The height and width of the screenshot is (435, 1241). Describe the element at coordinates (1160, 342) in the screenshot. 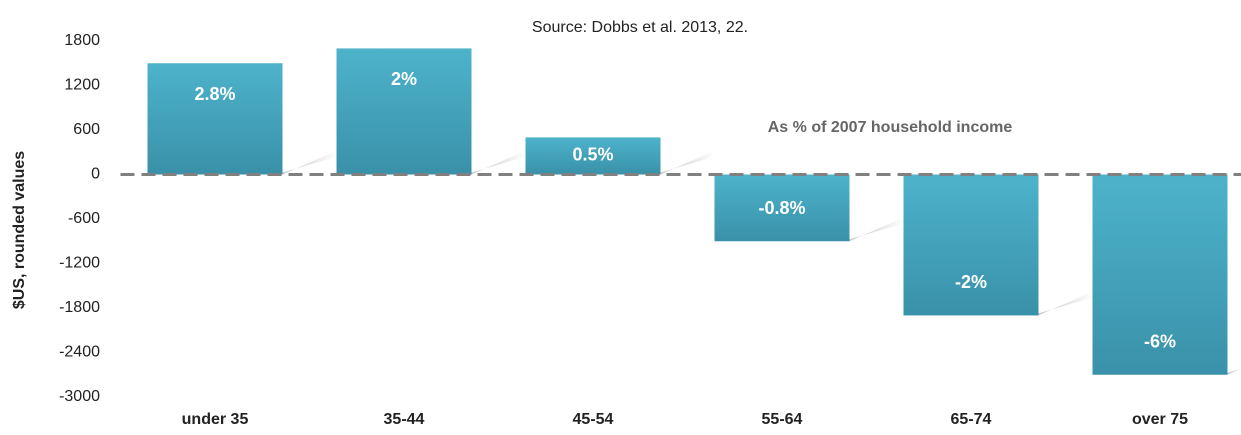

I see `bar-label: -6%` at that location.